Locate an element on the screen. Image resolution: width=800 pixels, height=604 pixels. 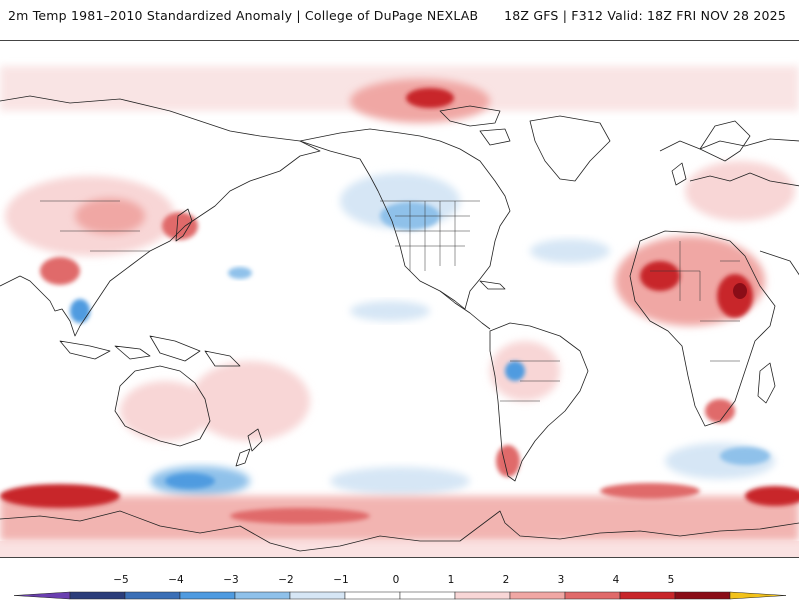
uk-outline is located at coordinates (679, 174).